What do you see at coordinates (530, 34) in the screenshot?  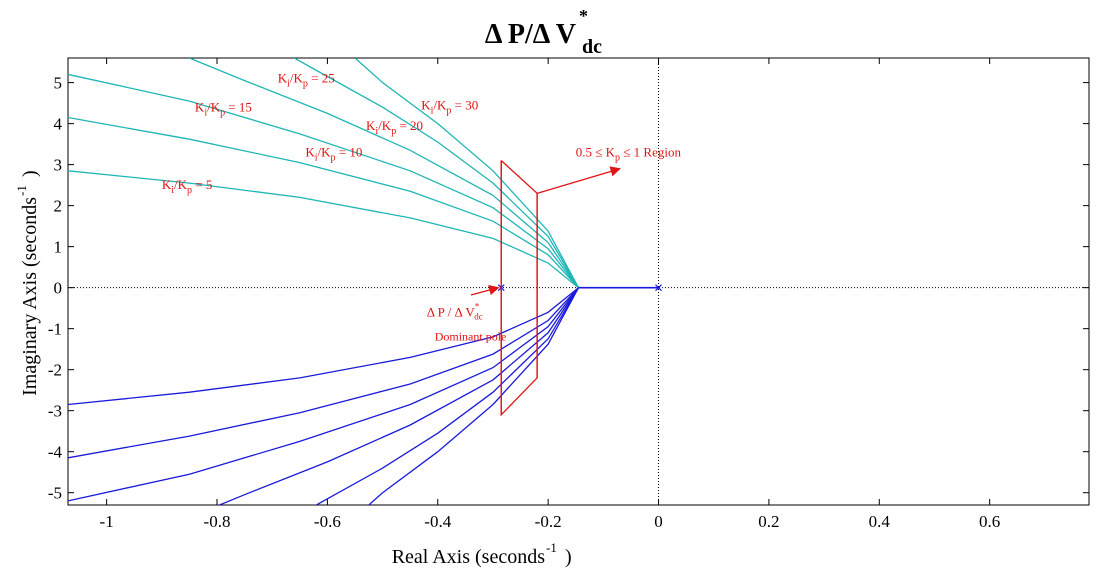 I see `chart-title-main: Δ P/Δ V` at bounding box center [530, 34].